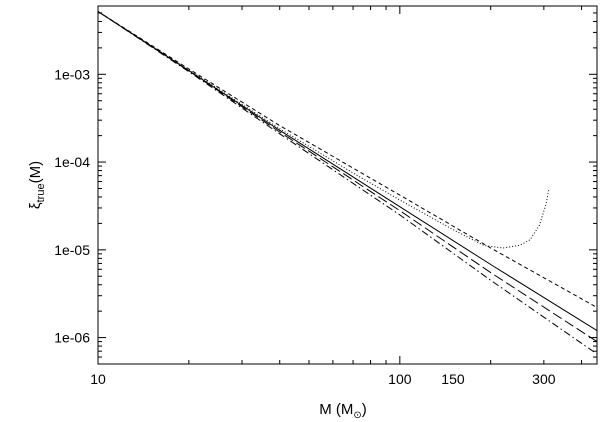 The image size is (600, 422). What do you see at coordinates (343, 411) in the screenshot?
I see `x-axis-title: M (M⊙)` at bounding box center [343, 411].